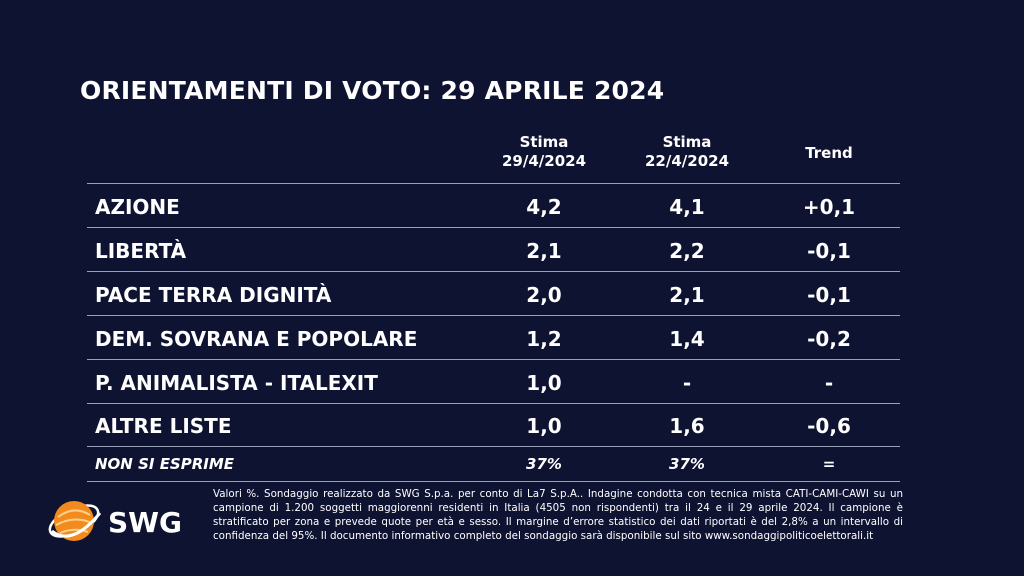 The width and height of the screenshot is (1024, 576). Describe the element at coordinates (687, 426) in the screenshot. I see `previous-value: 1,6` at that location.